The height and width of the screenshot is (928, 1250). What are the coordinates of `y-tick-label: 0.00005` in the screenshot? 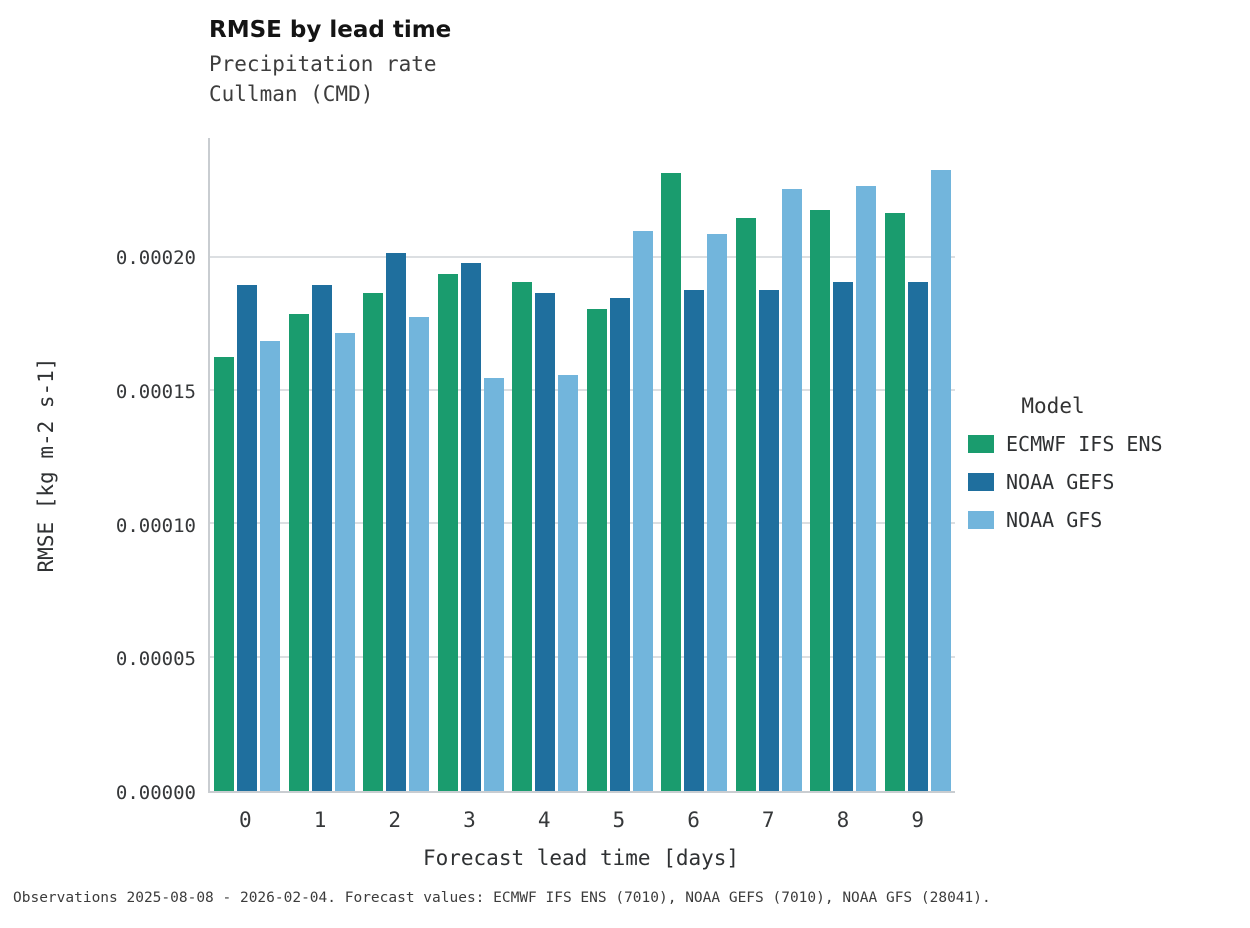 It's located at (155, 659).